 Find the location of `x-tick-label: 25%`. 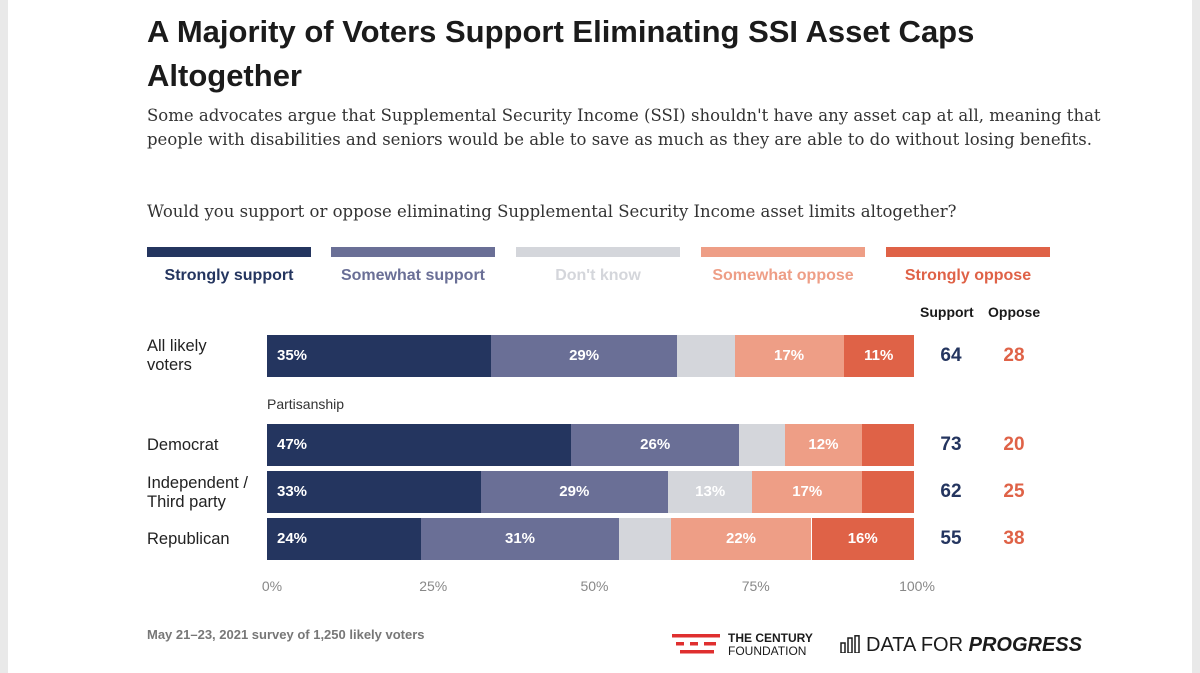

x-tick-label: 25% is located at coordinates (433, 586).